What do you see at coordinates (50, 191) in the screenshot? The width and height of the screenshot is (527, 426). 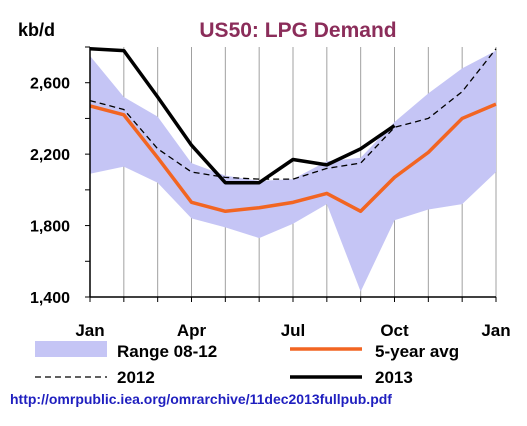 I see `y-tick-labels: 1,400 1,800 2,200 2,600` at bounding box center [50, 191].